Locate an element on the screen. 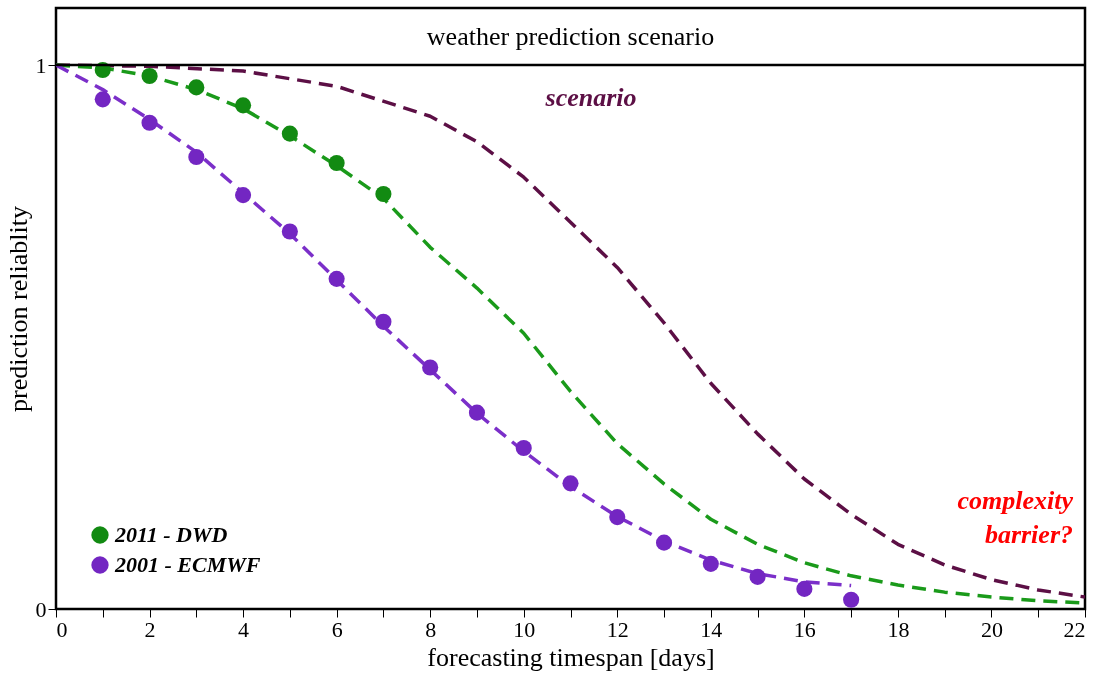  legend-label: 2011 - DWD is located at coordinates (171, 534).